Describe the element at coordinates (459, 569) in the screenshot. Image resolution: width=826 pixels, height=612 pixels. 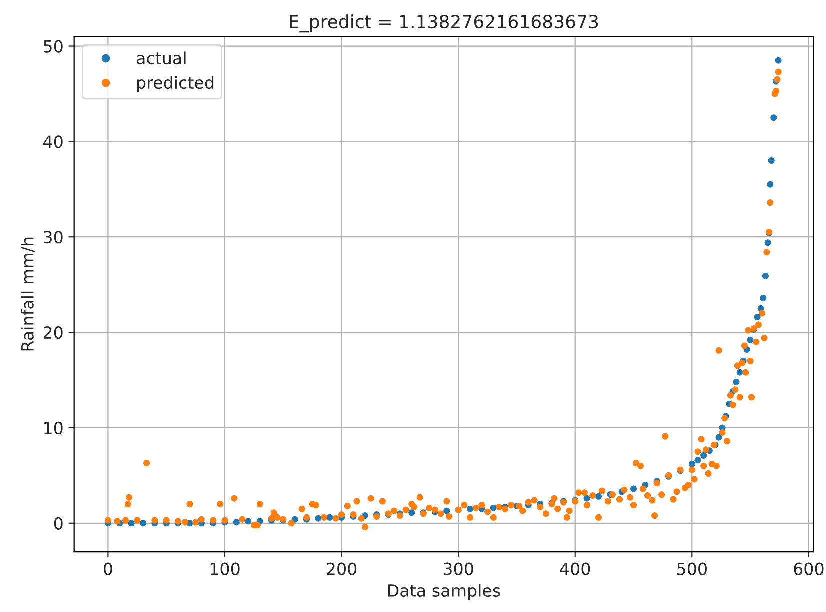
I see `x-tick-label: 300` at that location.